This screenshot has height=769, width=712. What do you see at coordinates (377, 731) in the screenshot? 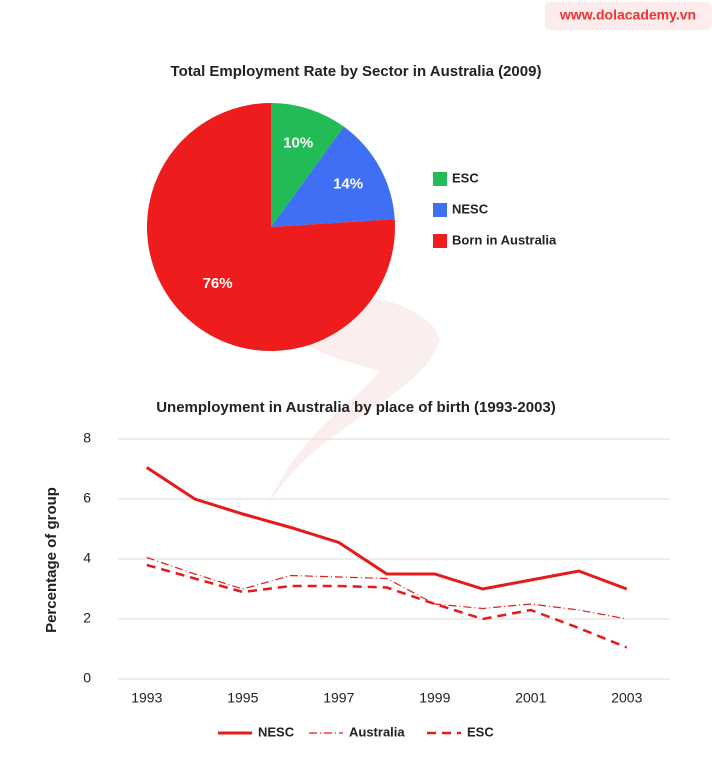
I see `legend-label: Australia` at bounding box center [377, 731].